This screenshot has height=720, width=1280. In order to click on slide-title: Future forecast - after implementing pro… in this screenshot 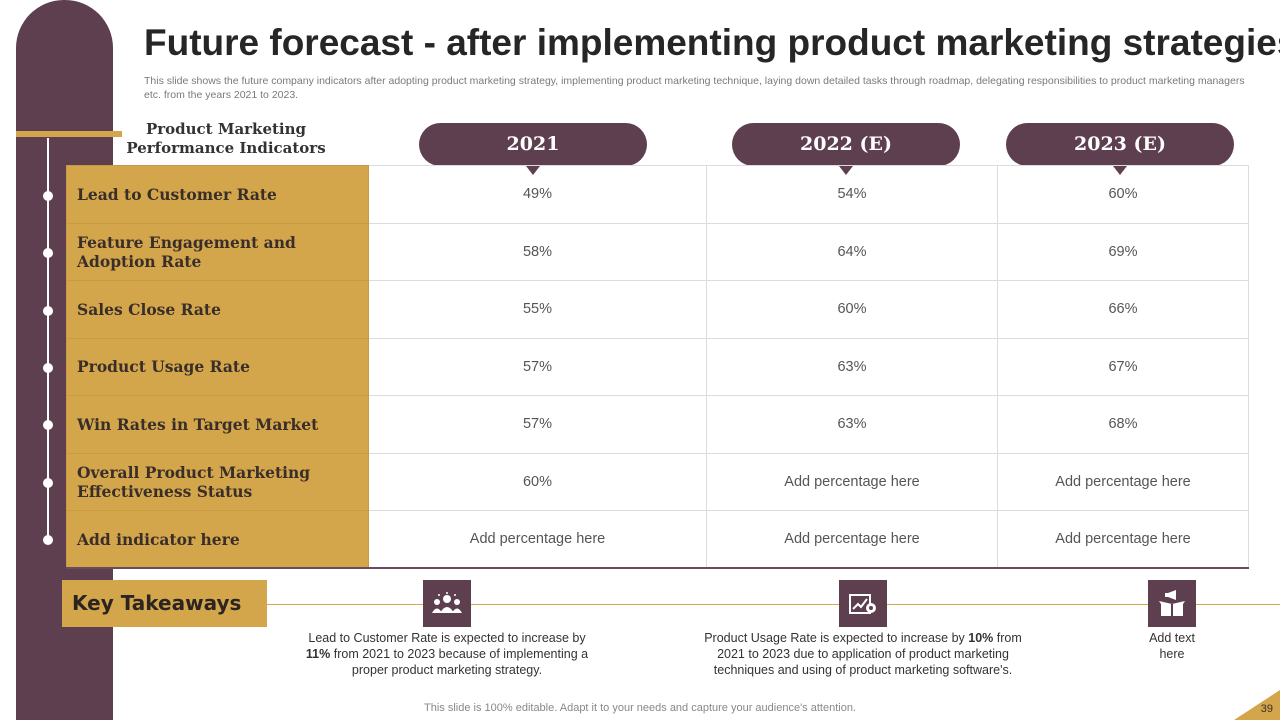, I will do `click(712, 42)`.